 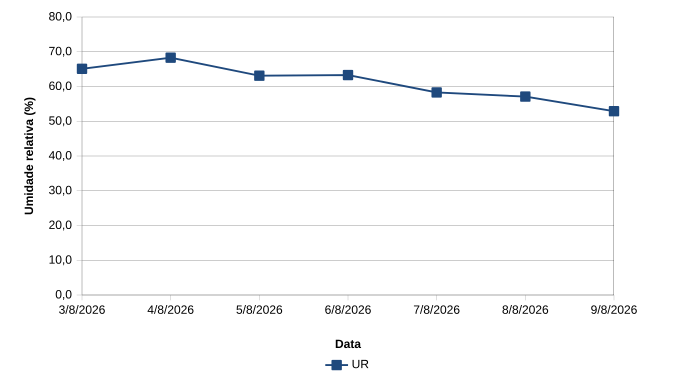 I want to click on x-tick-label: 9/8/2026, so click(x=614, y=309).